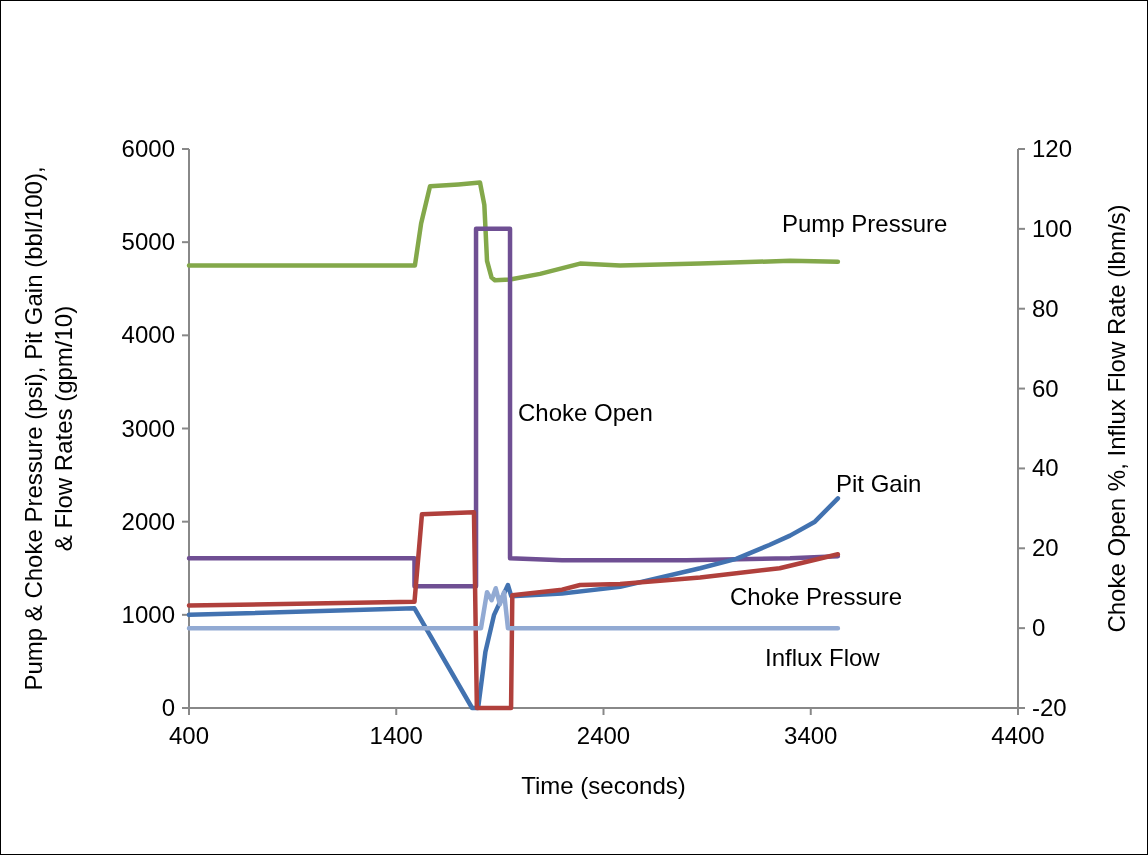  Describe the element at coordinates (148, 335) in the screenshot. I see `y-tick-label: 4000` at that location.